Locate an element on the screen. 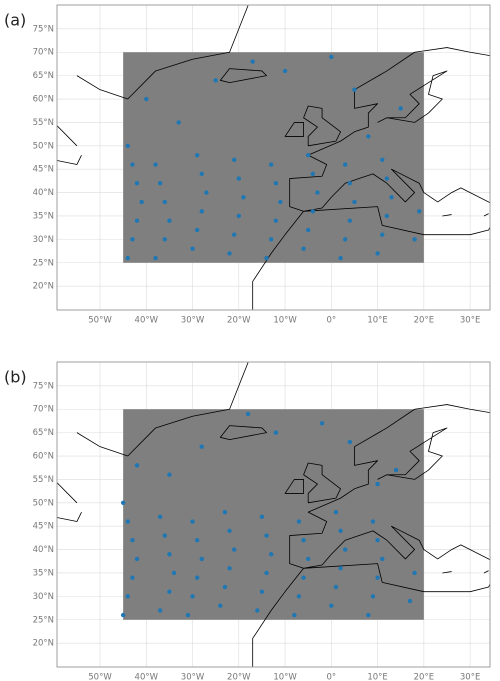 Image resolution: width=500 pixels, height=681 pixels. y-tick-label: 70°N is located at coordinates (43, 410).